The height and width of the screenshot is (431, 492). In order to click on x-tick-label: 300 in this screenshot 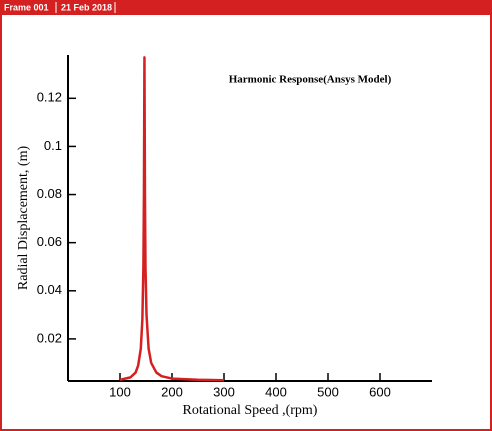, I will do `click(224, 391)`.